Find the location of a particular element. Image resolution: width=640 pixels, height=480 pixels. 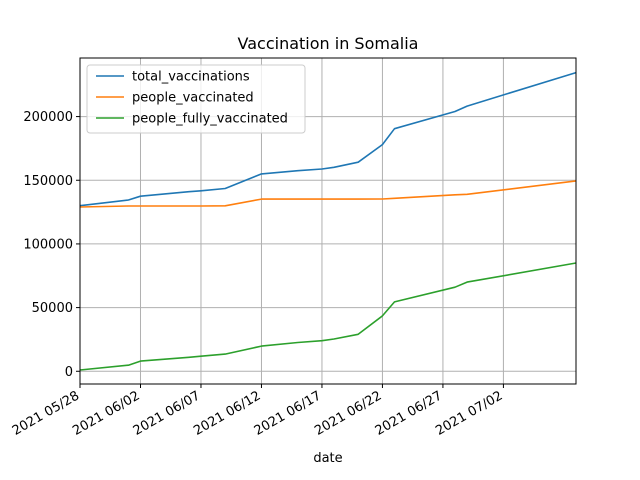

legend-box is located at coordinates (196, 99).